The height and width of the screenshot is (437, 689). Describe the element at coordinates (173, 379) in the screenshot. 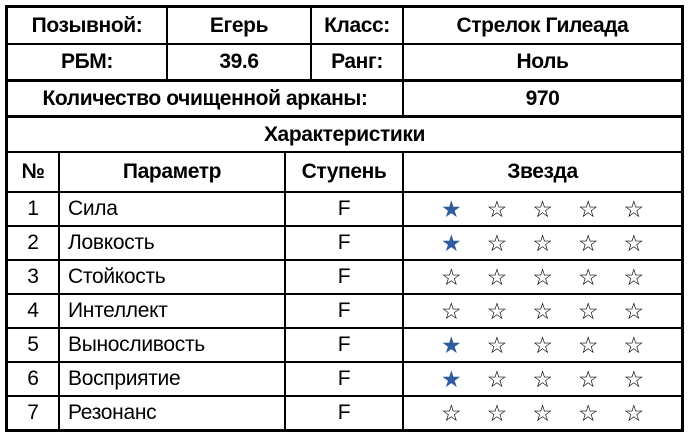

I see `stat-parameter: Восприятие` at that location.